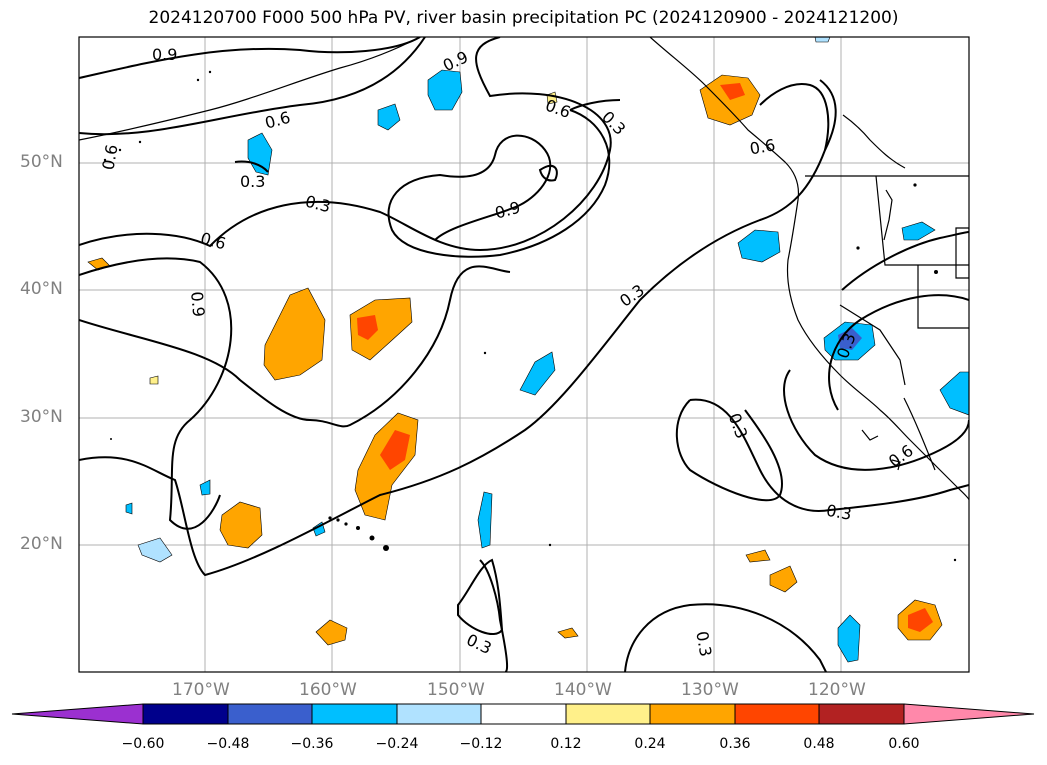 This screenshot has height=765, width=1047. I want to click on colorbar-tick-label: −0.60, so click(143, 744).